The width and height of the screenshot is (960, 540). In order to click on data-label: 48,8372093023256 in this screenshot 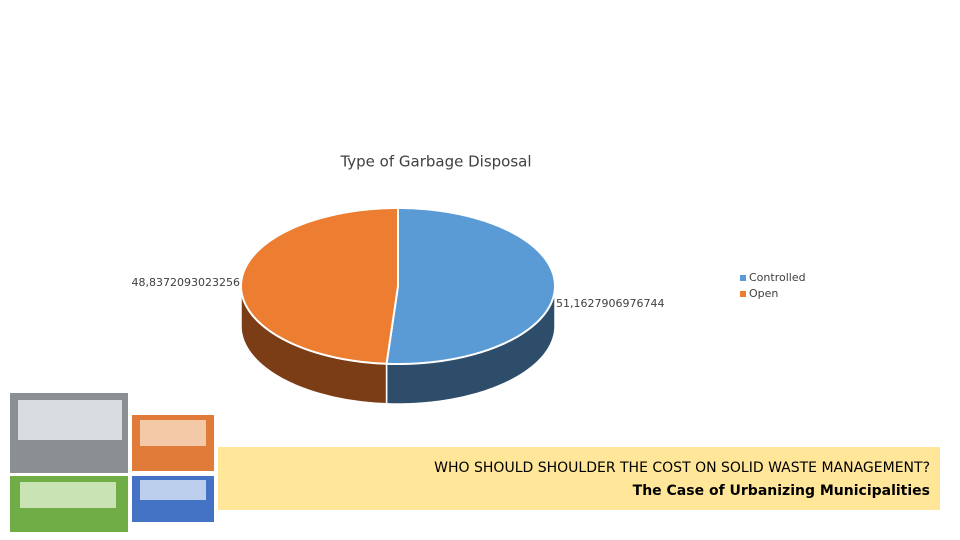, I will do `click(186, 282)`.